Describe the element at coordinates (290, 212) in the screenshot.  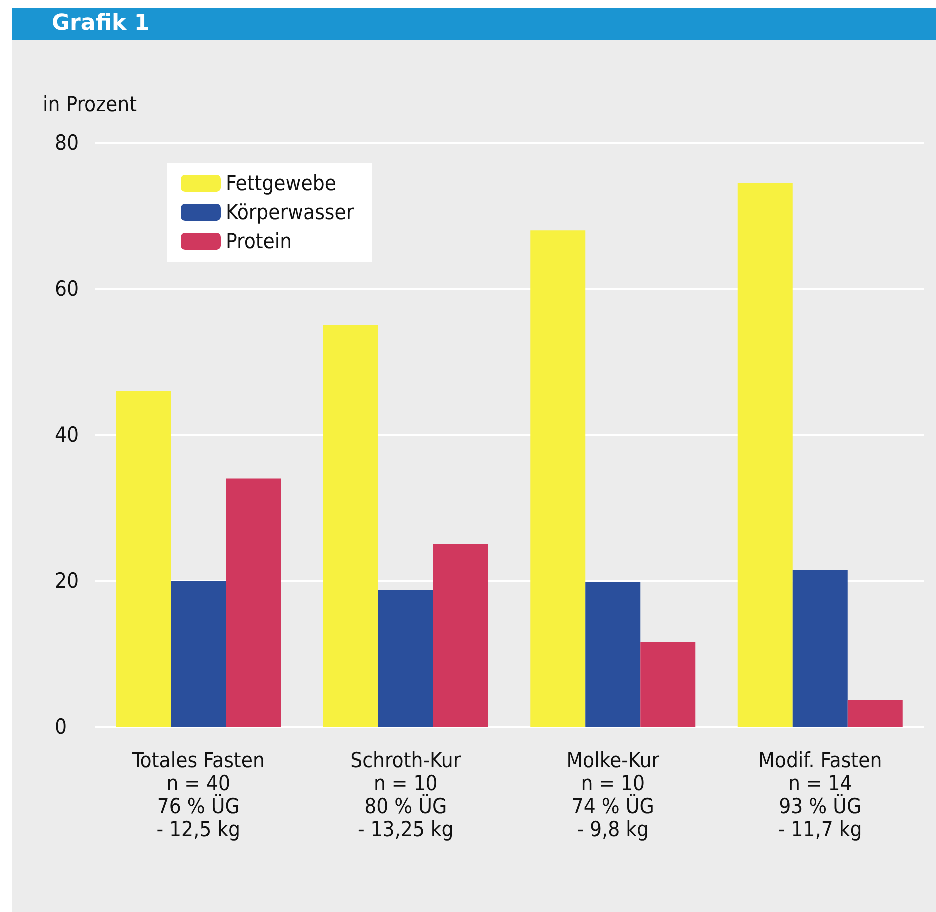
I see `legend-label: Körperwasser` at that location.